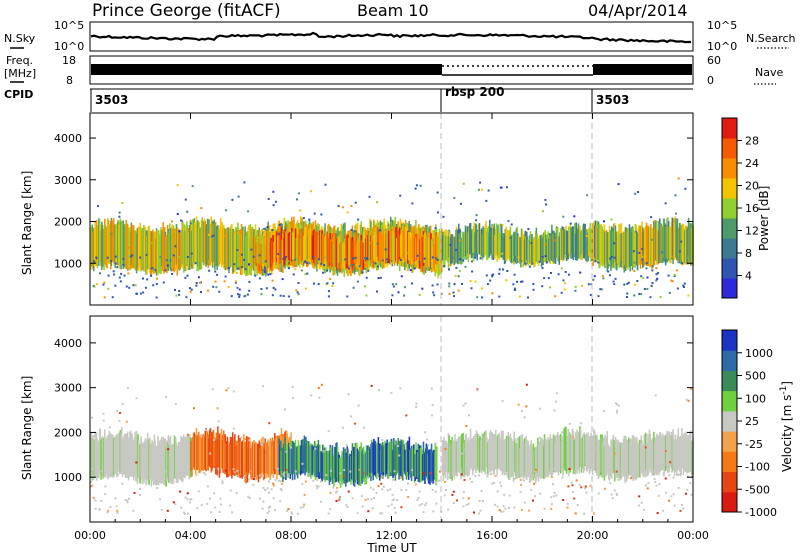 Image resolution: width=800 pixels, height=554 pixels. Describe the element at coordinates (69, 46) in the screenshot. I see `noise-left-tick-bottom: 10^0` at that location.